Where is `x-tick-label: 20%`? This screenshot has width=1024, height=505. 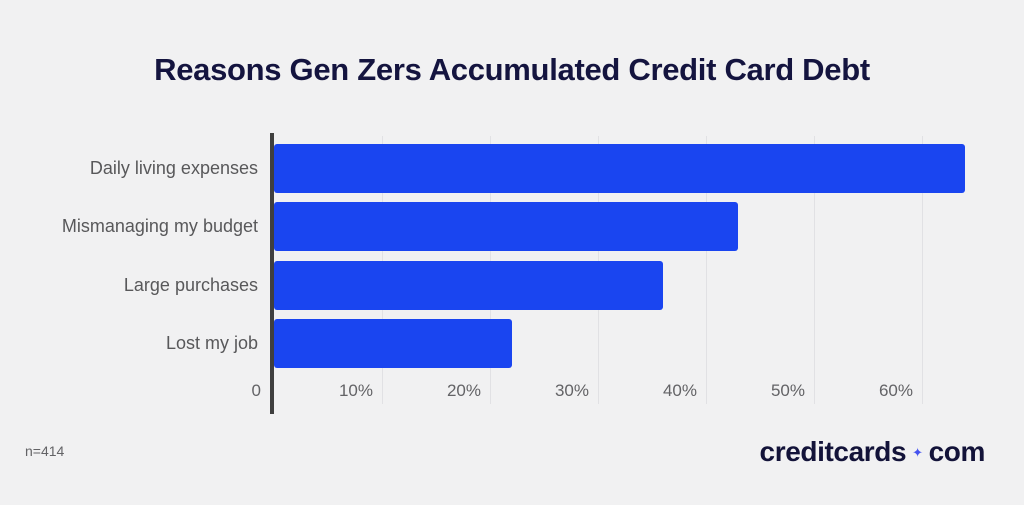 x-tick-label: 20% is located at coordinates (463, 390).